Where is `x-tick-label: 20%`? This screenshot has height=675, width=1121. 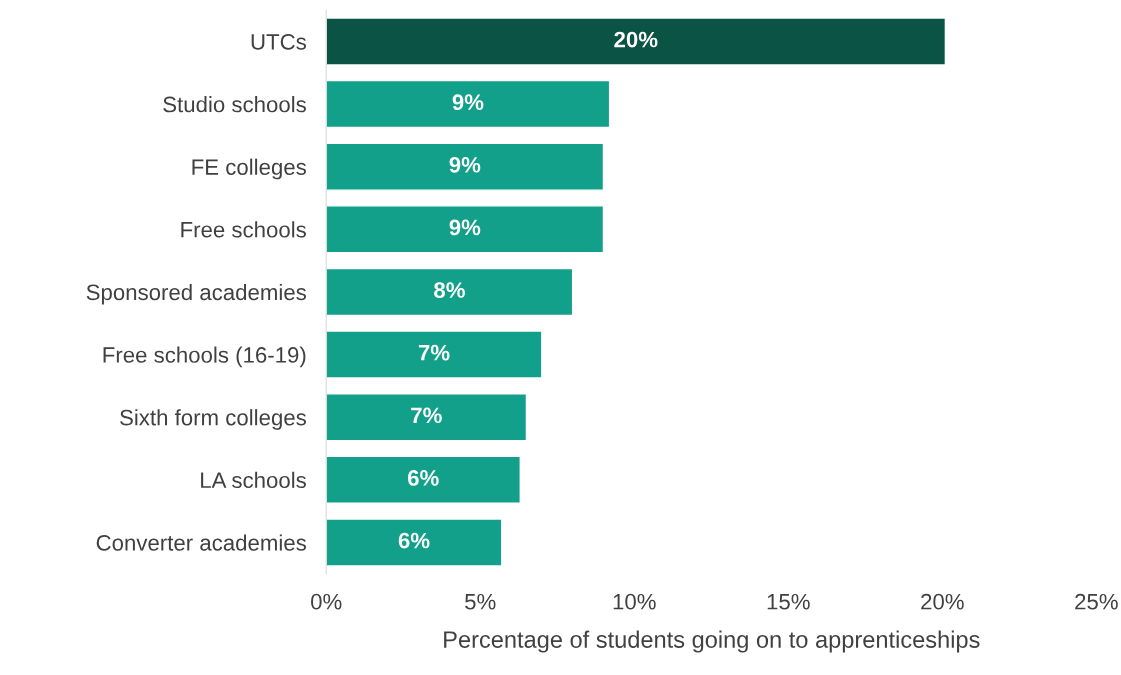
x-tick-label: 20% is located at coordinates (942, 601).